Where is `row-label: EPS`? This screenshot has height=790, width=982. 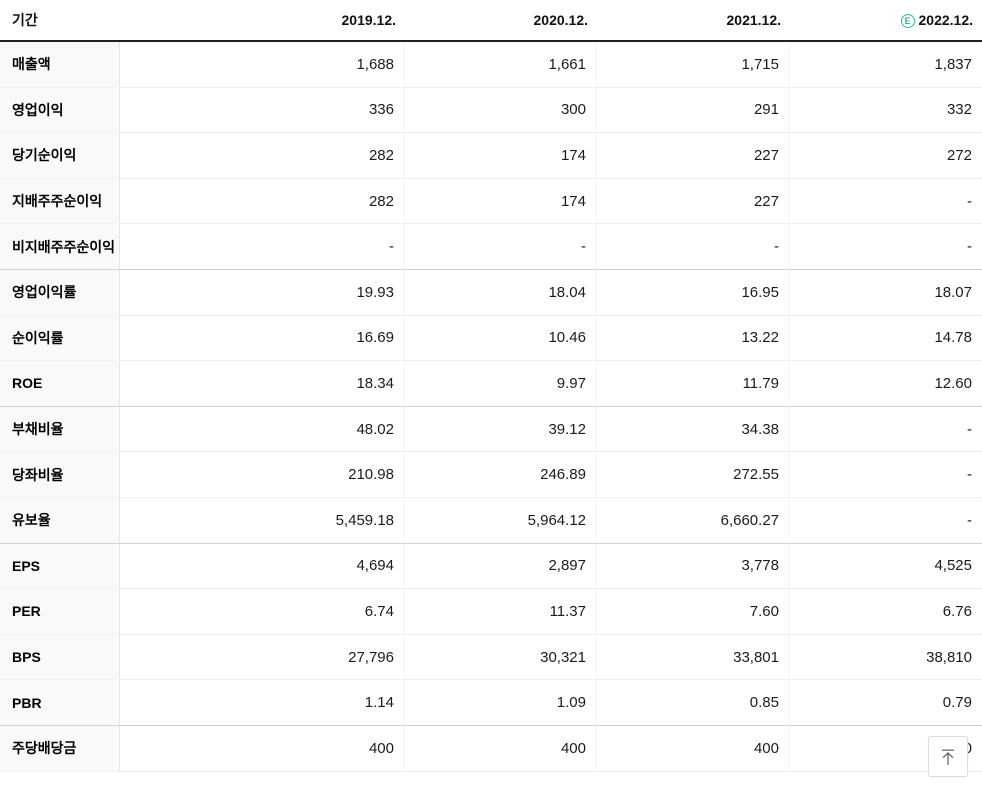 row-label: EPS is located at coordinates (60, 566).